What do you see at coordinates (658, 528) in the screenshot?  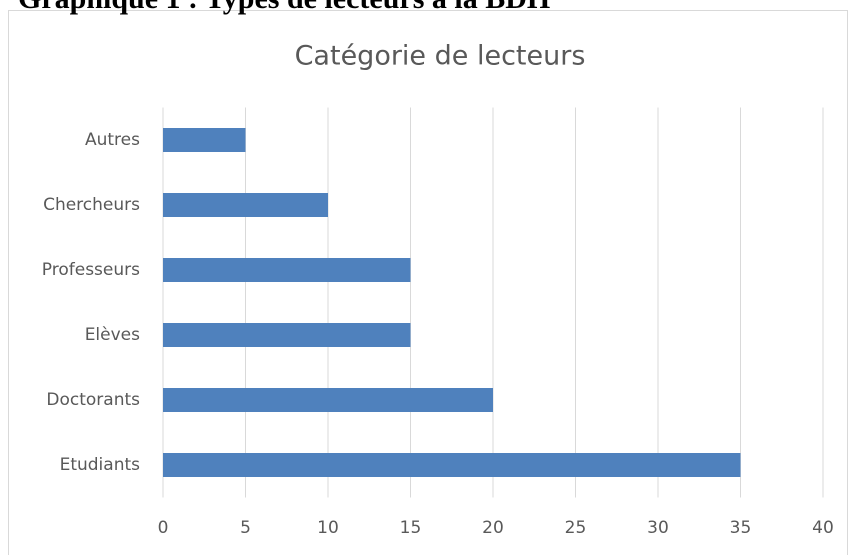 I see `x-tick-label: 30` at bounding box center [658, 528].